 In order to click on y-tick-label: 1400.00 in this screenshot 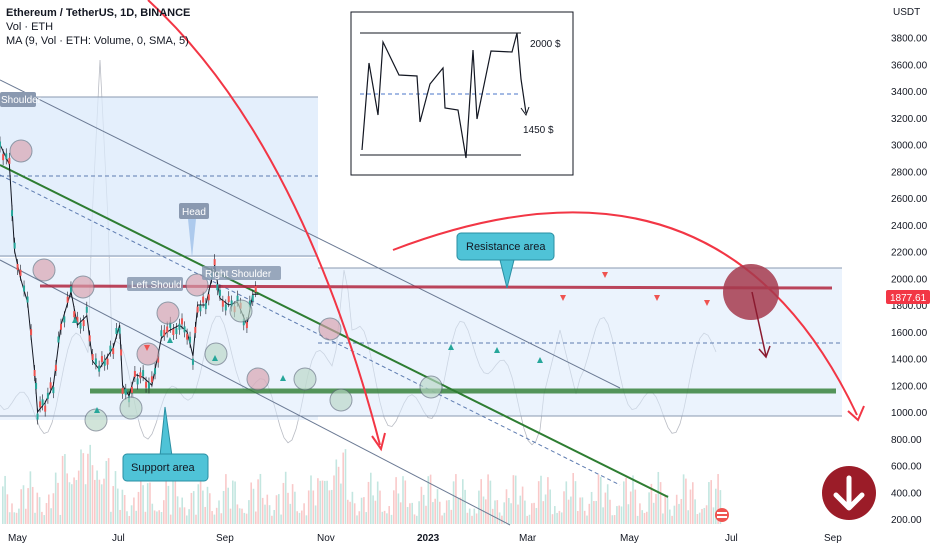, I will do `click(909, 360)`.